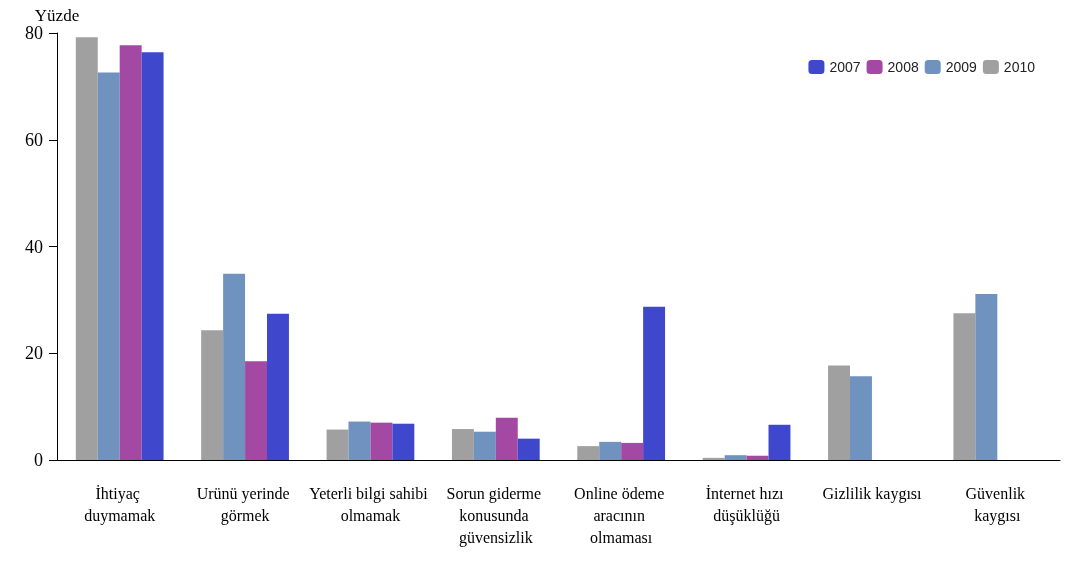 The width and height of the screenshot is (1070, 578). Describe the element at coordinates (370, 504) in the screenshot. I see `x-tick-label: Yeterli bilgi sahibi olmamak` at that location.